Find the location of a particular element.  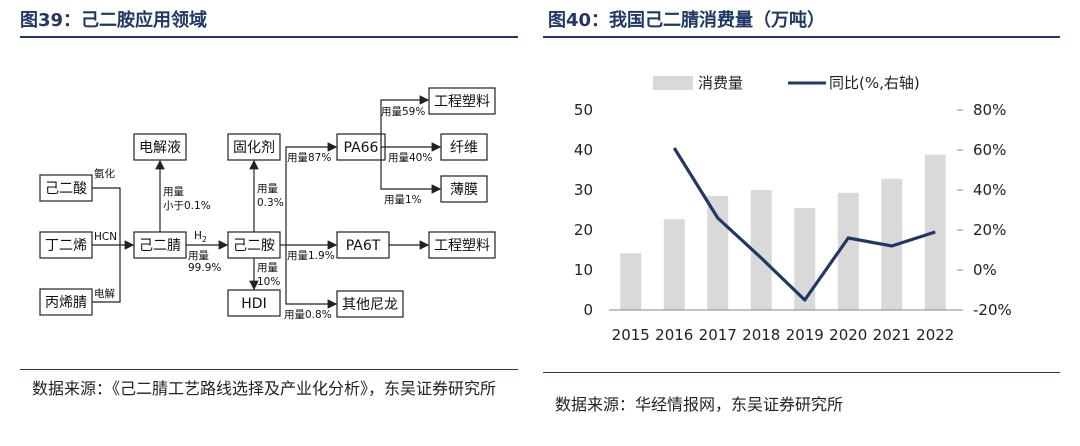

right-source-rule is located at coordinates (801, 372).